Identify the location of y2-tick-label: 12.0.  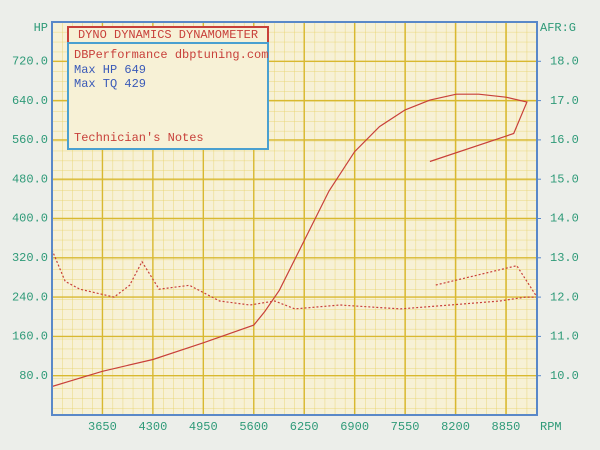
(564, 297).